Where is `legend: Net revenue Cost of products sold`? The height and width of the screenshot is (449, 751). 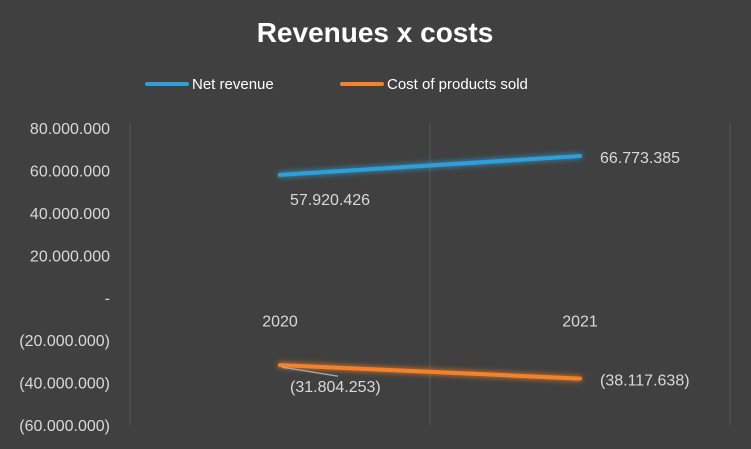 legend: Net revenue Cost of products sold is located at coordinates (336, 84).